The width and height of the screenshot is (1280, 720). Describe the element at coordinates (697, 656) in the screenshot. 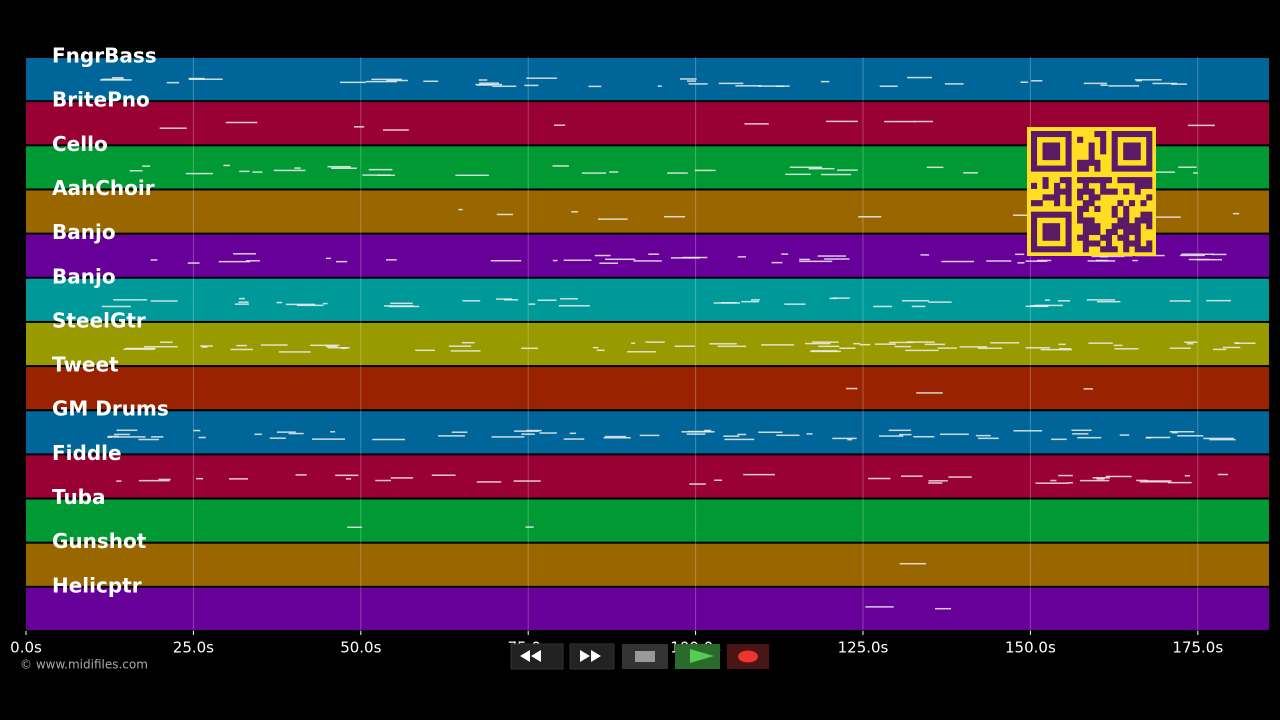

I see `play-button` at that location.